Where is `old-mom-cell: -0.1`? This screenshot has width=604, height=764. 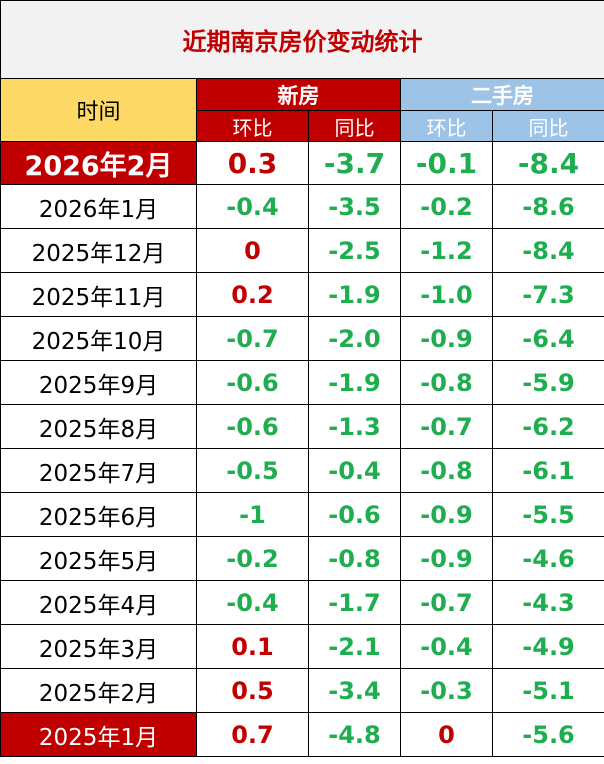
old-mom-cell: -0.1 is located at coordinates (446, 163).